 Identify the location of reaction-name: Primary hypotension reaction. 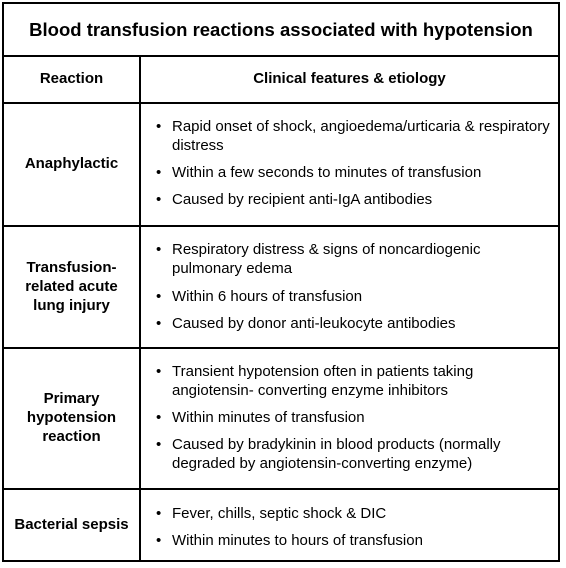
(71, 417).